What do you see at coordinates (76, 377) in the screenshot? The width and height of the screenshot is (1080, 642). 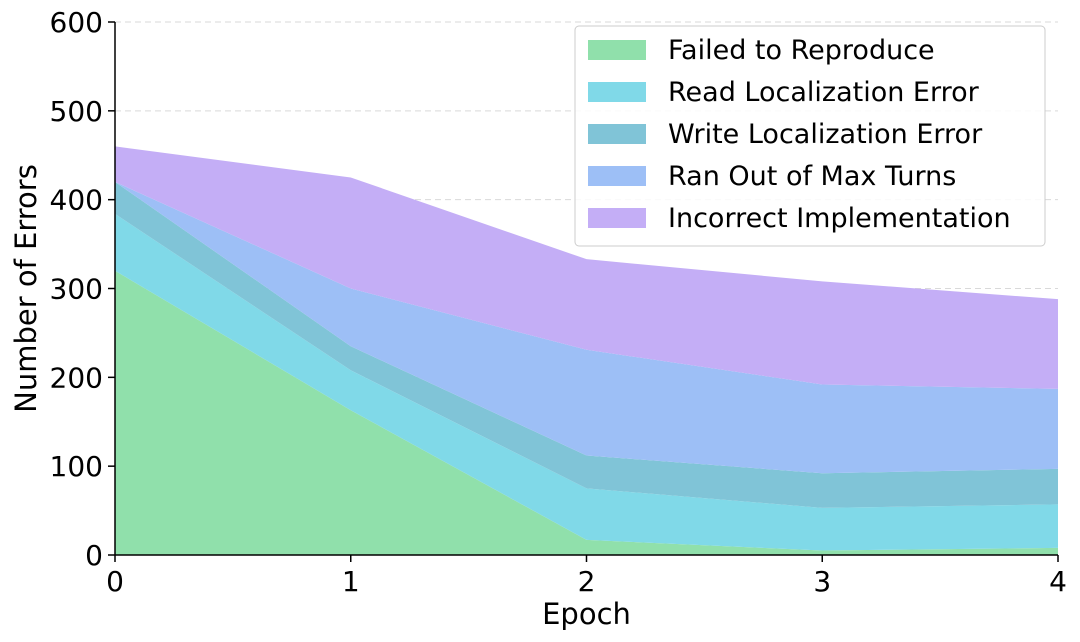 I see `y-tick-label: 200` at bounding box center [76, 377].